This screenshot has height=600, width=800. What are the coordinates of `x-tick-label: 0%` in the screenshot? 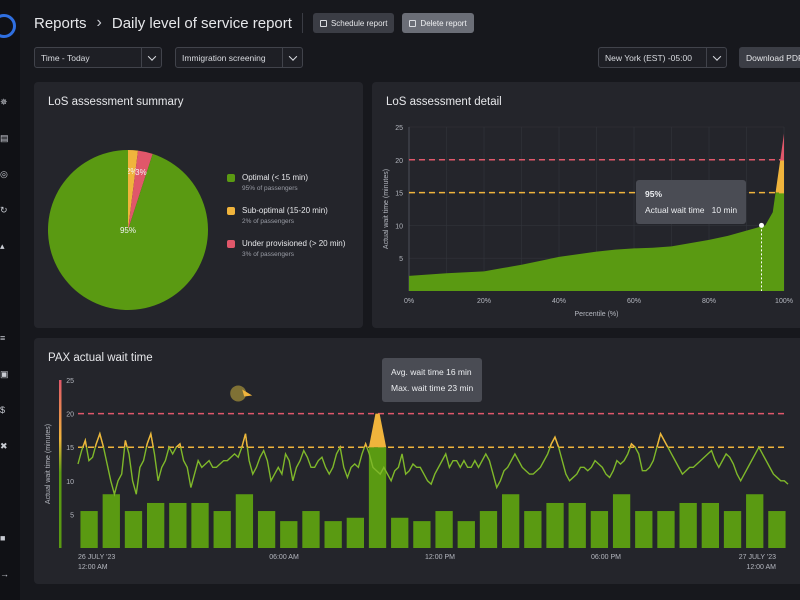 It's located at (409, 301).